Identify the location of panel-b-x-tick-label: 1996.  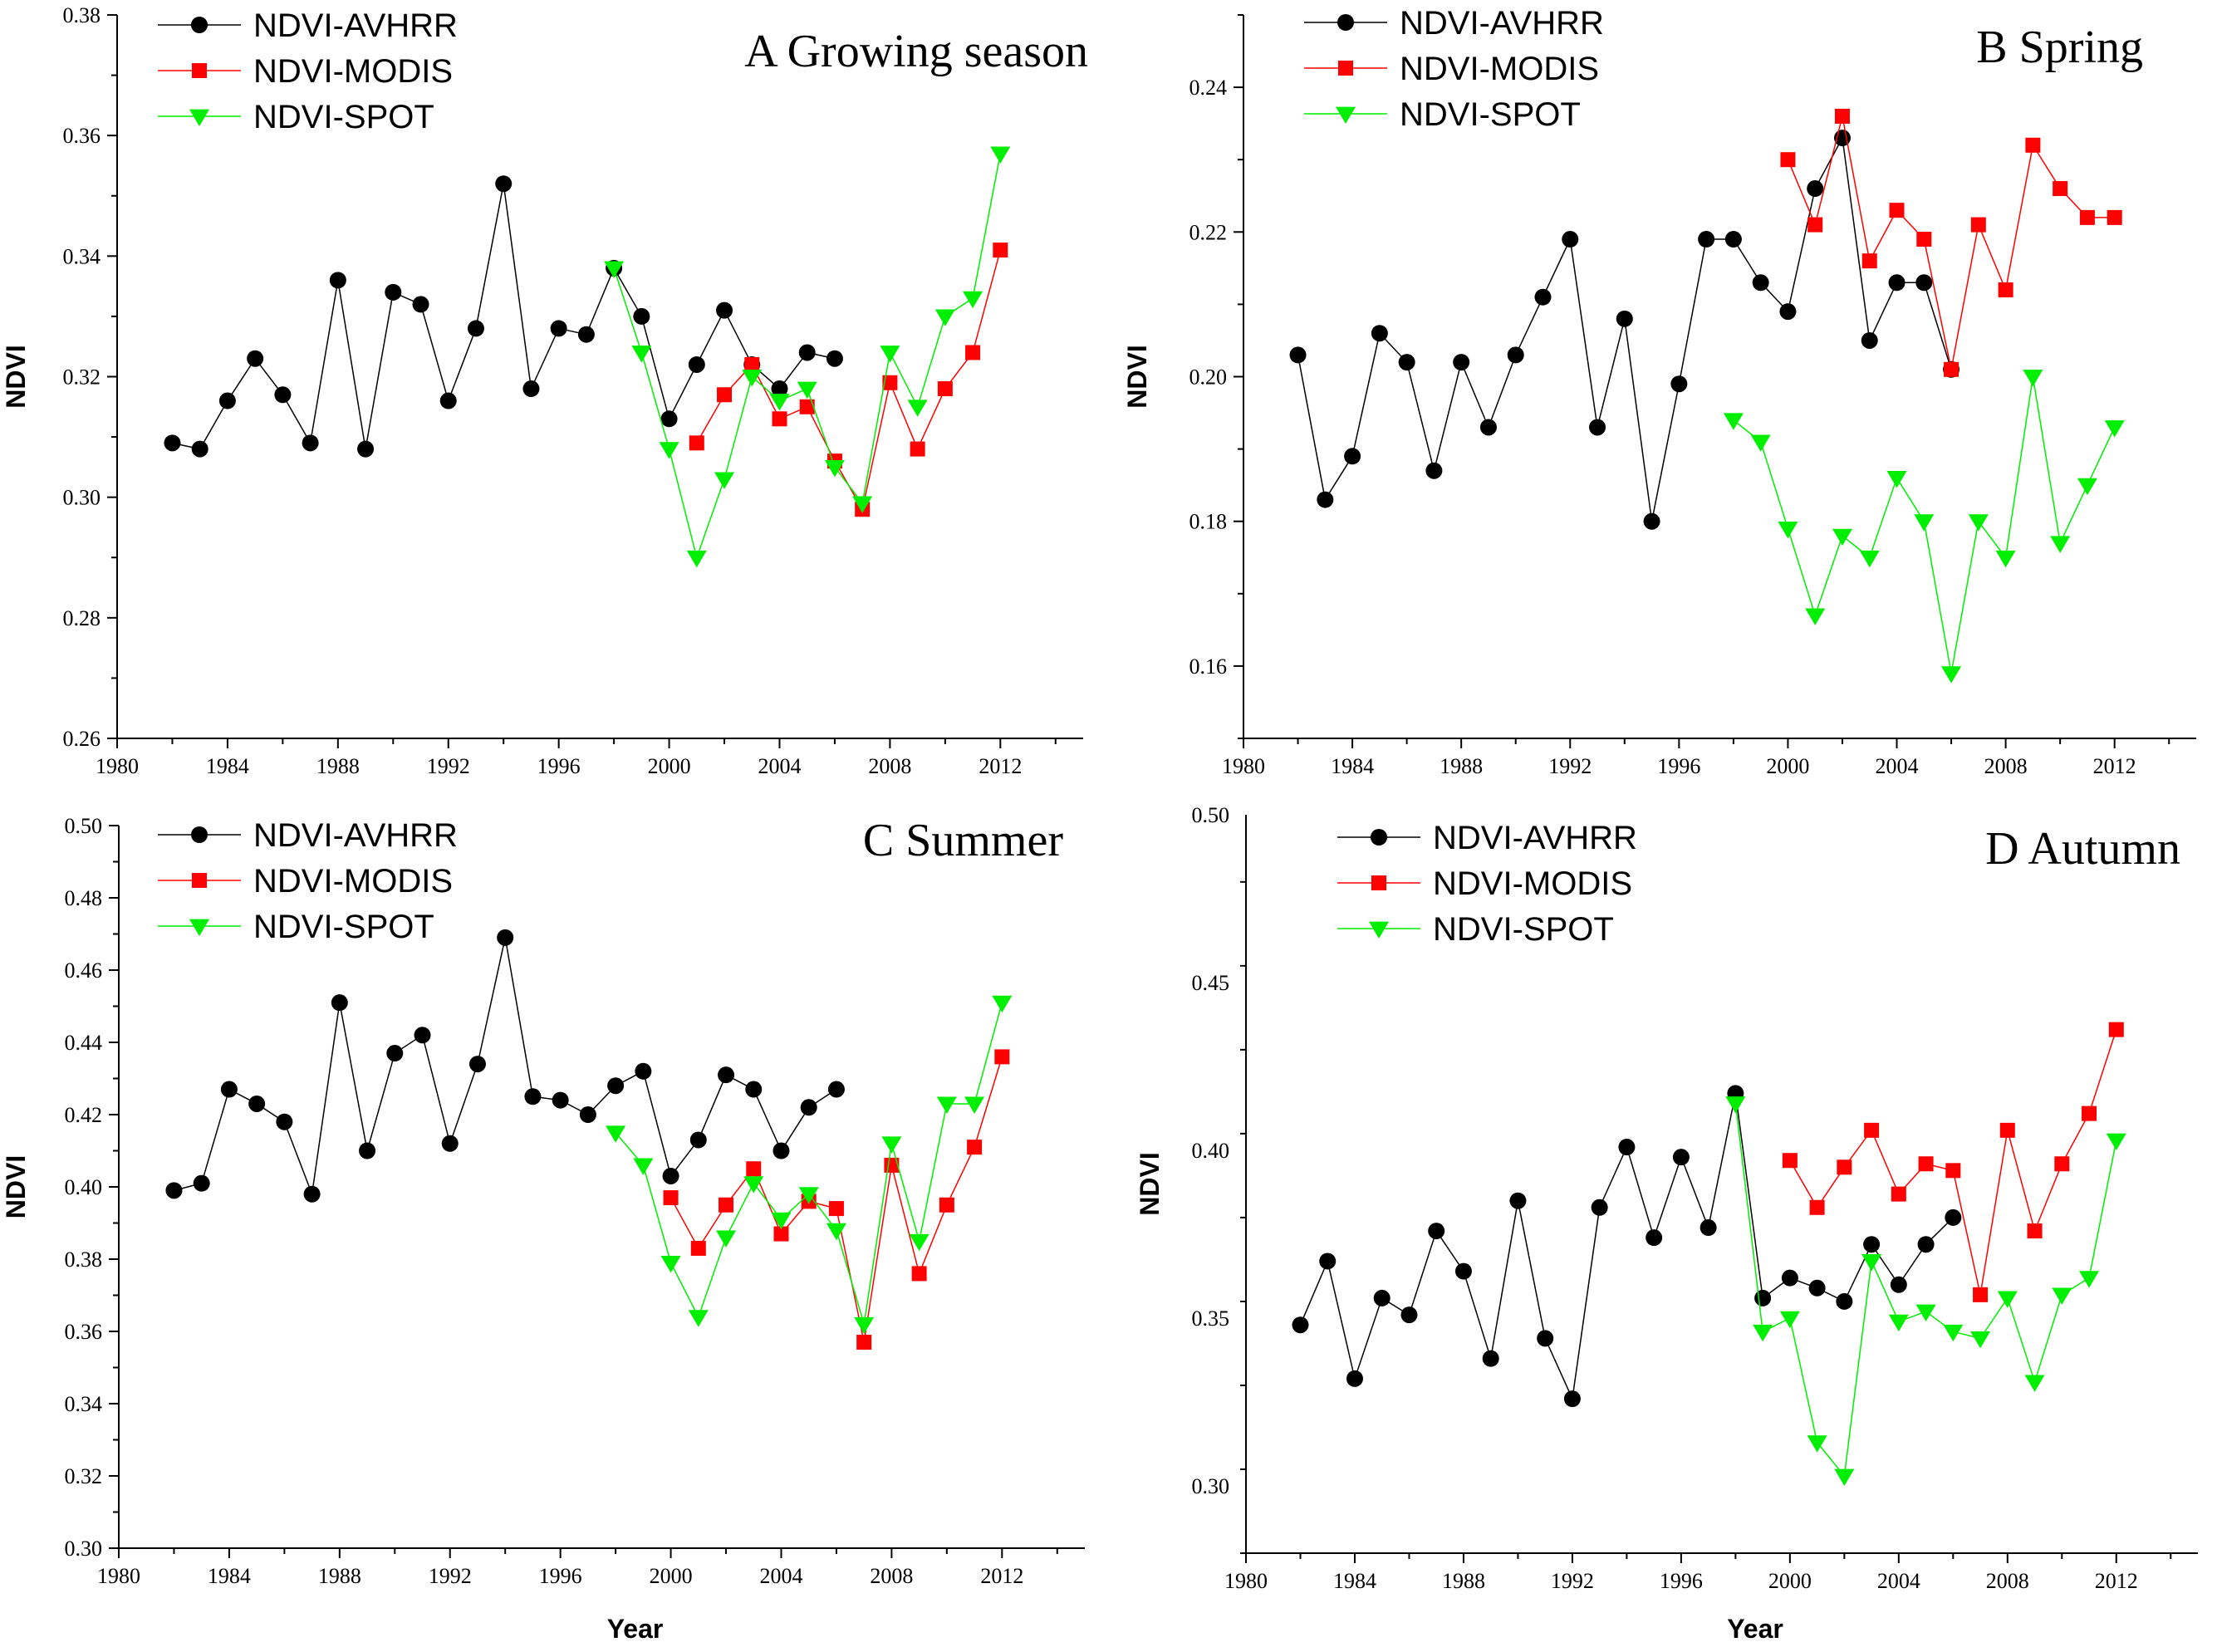
(1678, 766).